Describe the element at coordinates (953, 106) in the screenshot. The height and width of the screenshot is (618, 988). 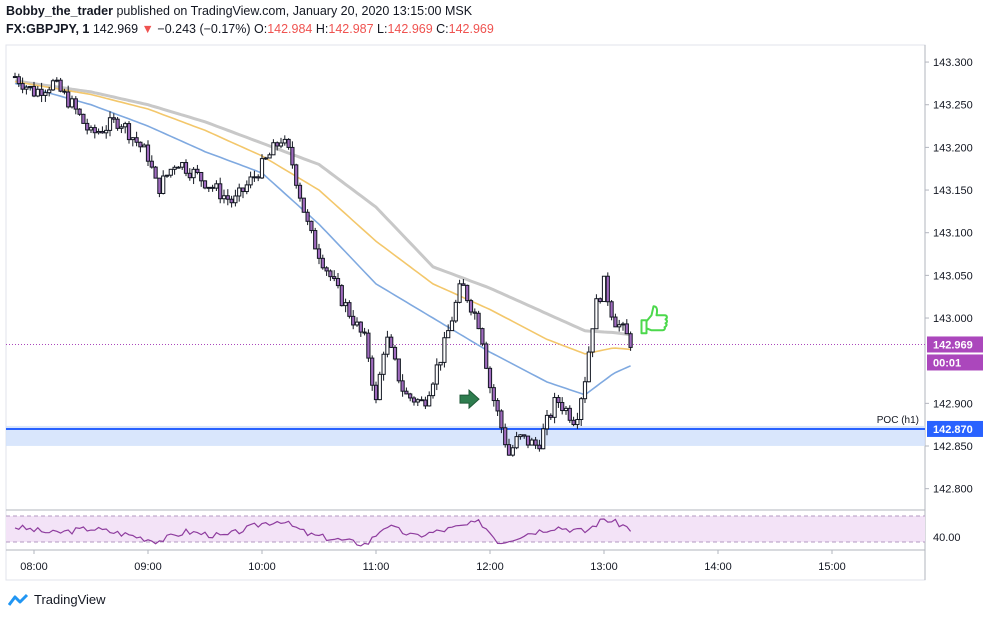
I see `price-tick-label: 143.250` at that location.